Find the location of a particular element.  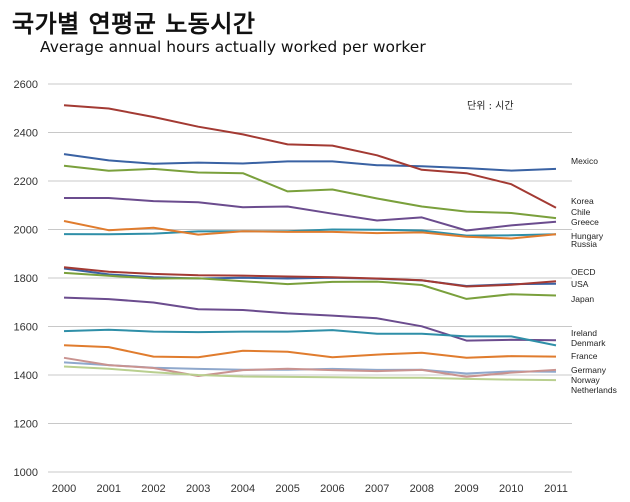

series-label-chile: Chile is located at coordinates (581, 212).